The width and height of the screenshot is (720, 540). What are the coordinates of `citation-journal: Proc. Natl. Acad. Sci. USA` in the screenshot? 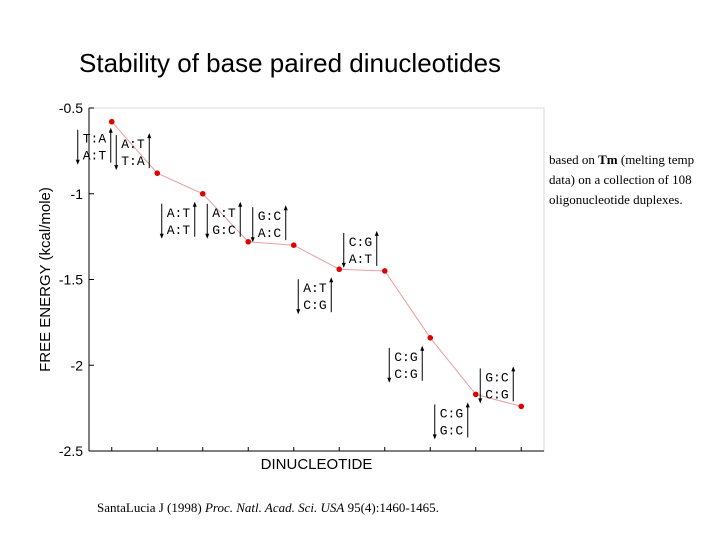 It's located at (274, 507).